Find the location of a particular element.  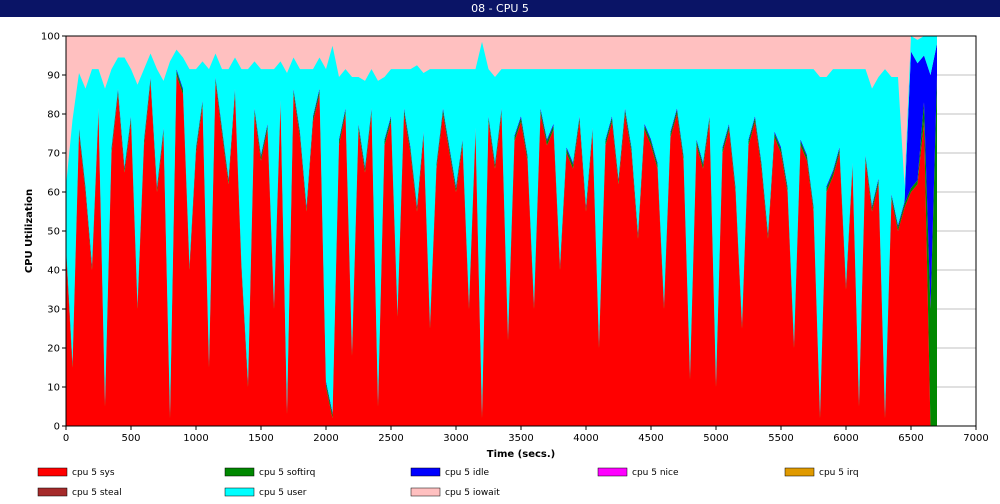

window-title-bar: 08 - CPU 5 is located at coordinates (500, 8).